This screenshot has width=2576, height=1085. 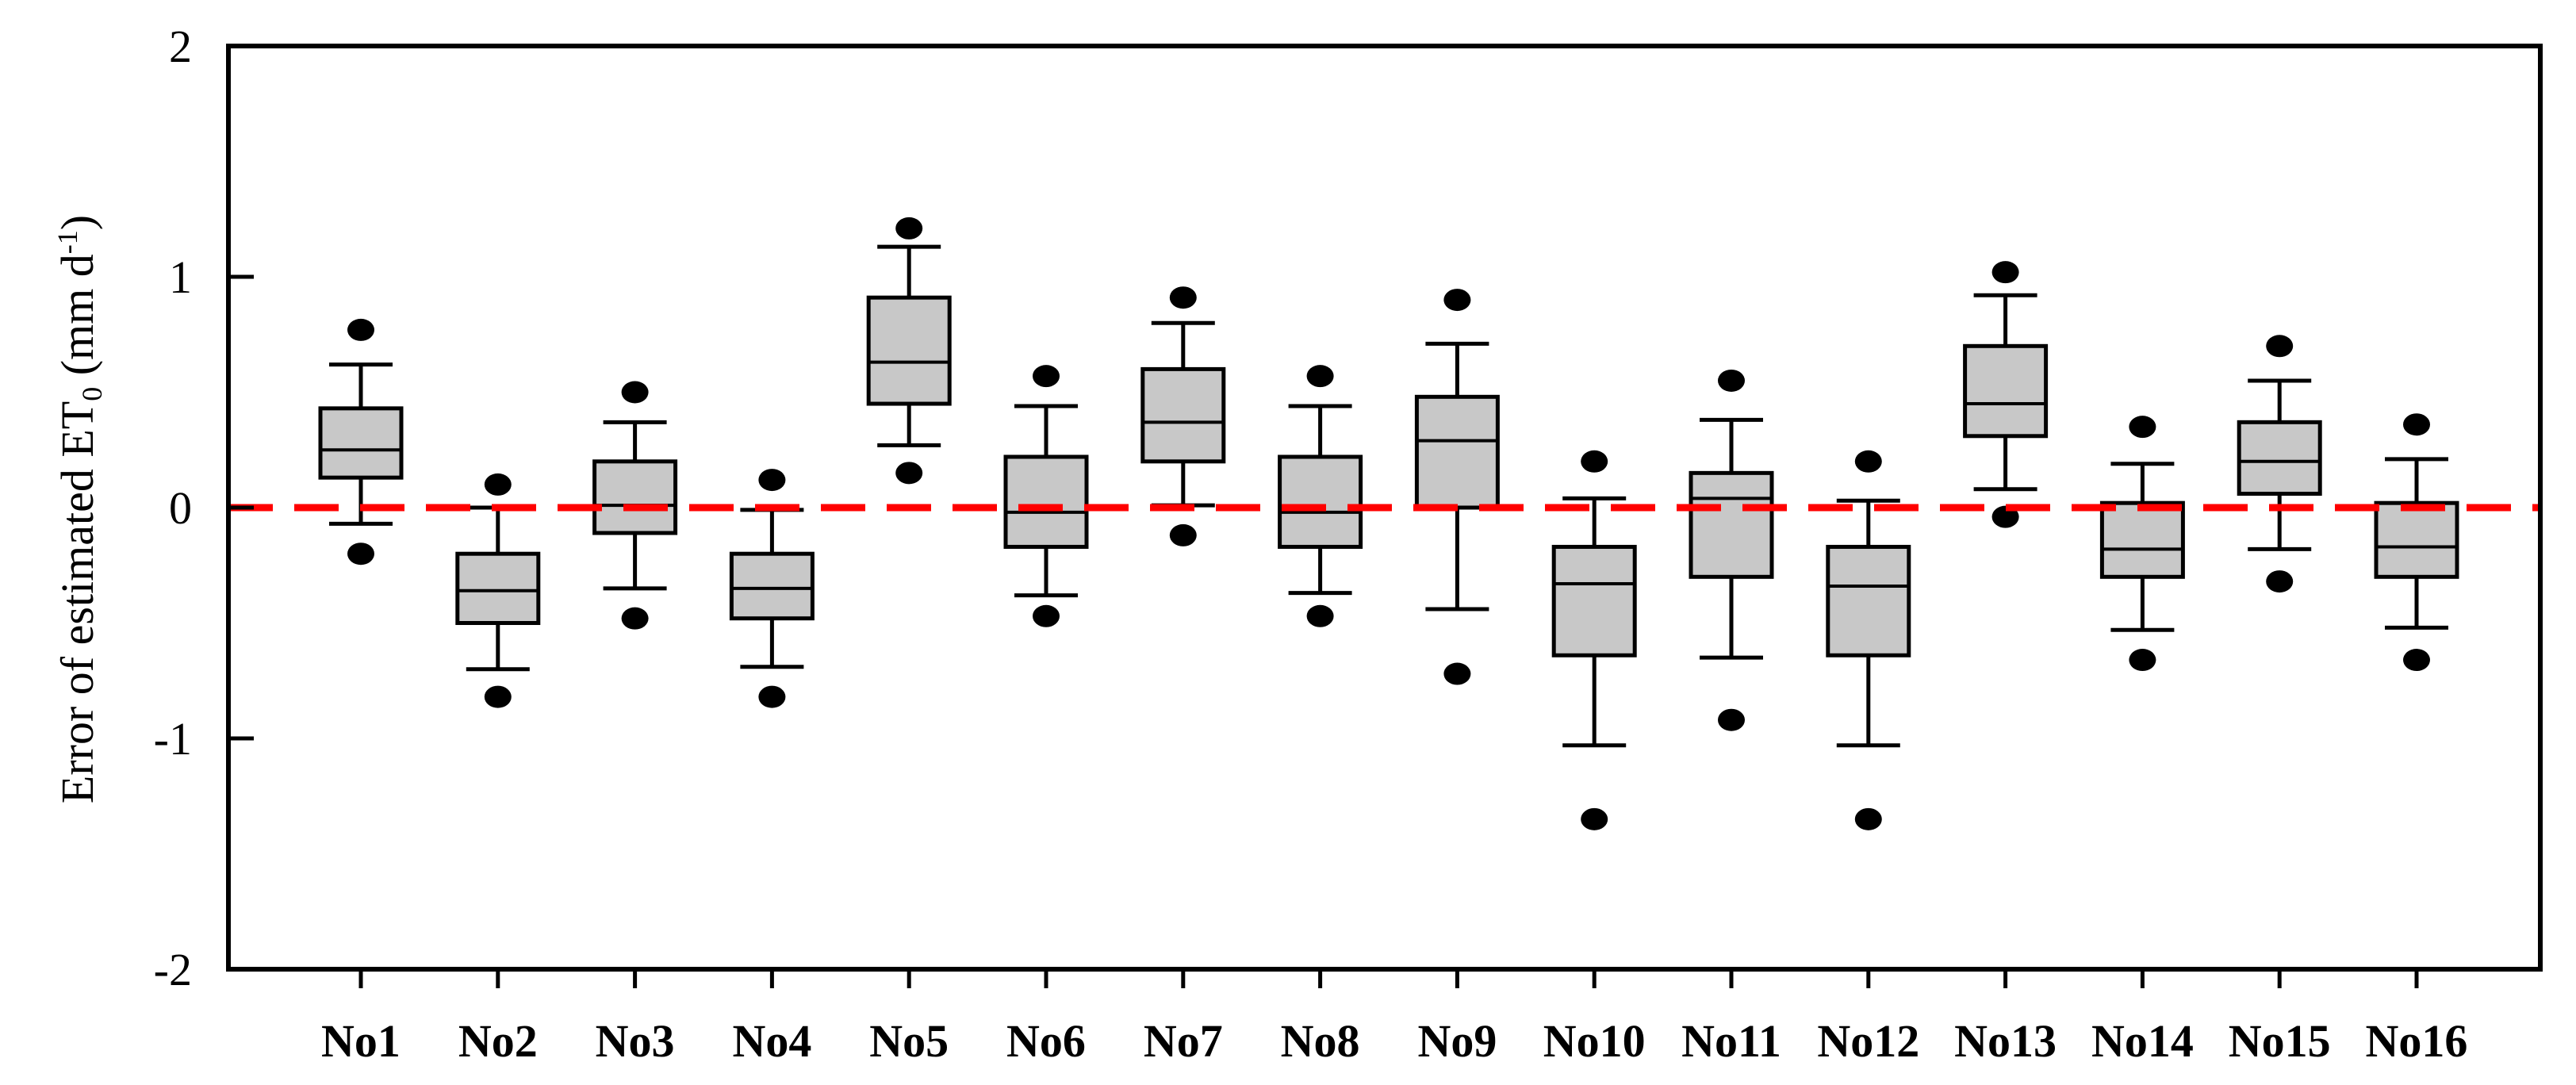 What do you see at coordinates (1868, 1041) in the screenshot?
I see `x-category-label: No12` at bounding box center [1868, 1041].